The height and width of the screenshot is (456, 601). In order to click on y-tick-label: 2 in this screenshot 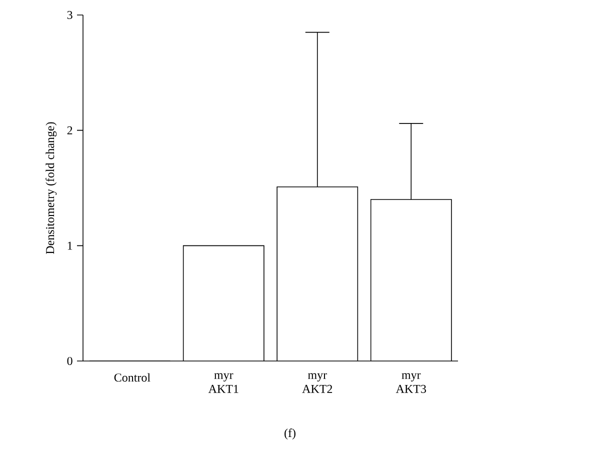, I will do `click(69, 130)`.